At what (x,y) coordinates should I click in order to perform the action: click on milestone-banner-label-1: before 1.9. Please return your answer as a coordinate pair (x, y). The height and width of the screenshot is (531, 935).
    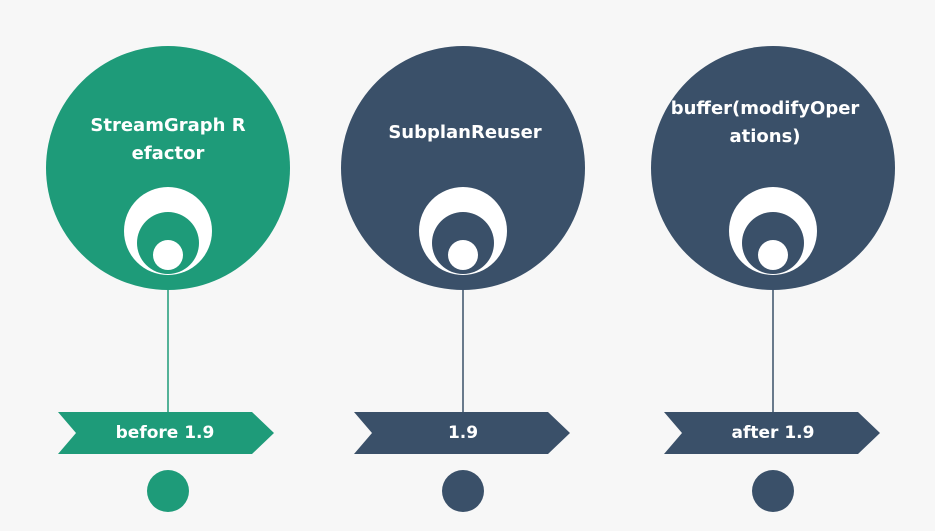
    Looking at the image, I should click on (165, 433).